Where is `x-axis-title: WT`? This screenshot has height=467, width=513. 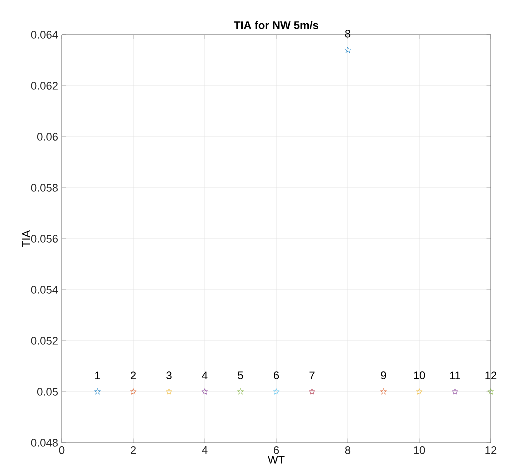 x-axis-title: WT is located at coordinates (276, 460).